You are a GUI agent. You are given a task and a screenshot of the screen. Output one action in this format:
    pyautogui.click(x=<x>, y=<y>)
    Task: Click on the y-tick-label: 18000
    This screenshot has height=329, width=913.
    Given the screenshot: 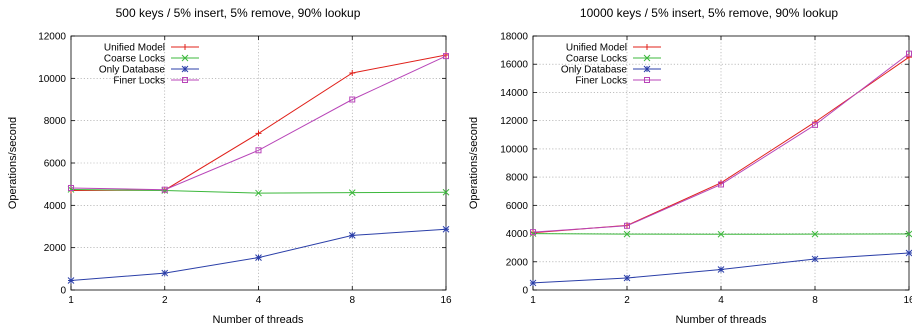 What is the action you would take?
    pyautogui.click(x=514, y=37)
    